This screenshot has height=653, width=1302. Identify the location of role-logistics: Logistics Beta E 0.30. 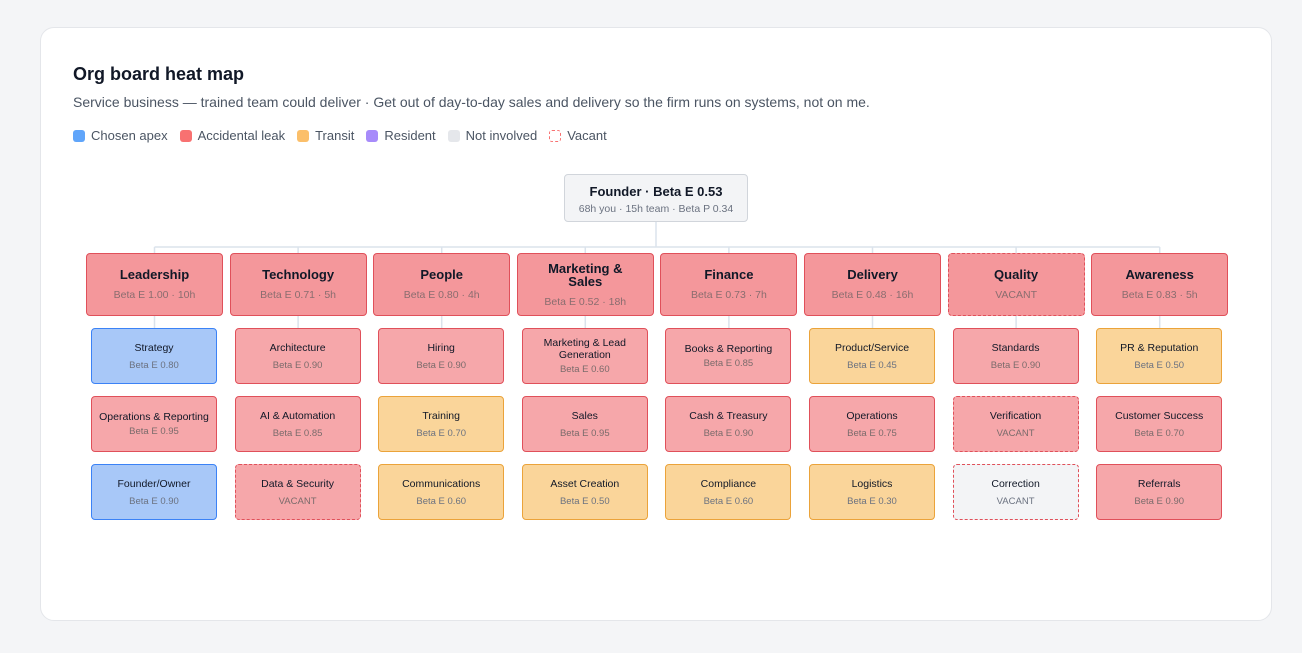
(872, 492).